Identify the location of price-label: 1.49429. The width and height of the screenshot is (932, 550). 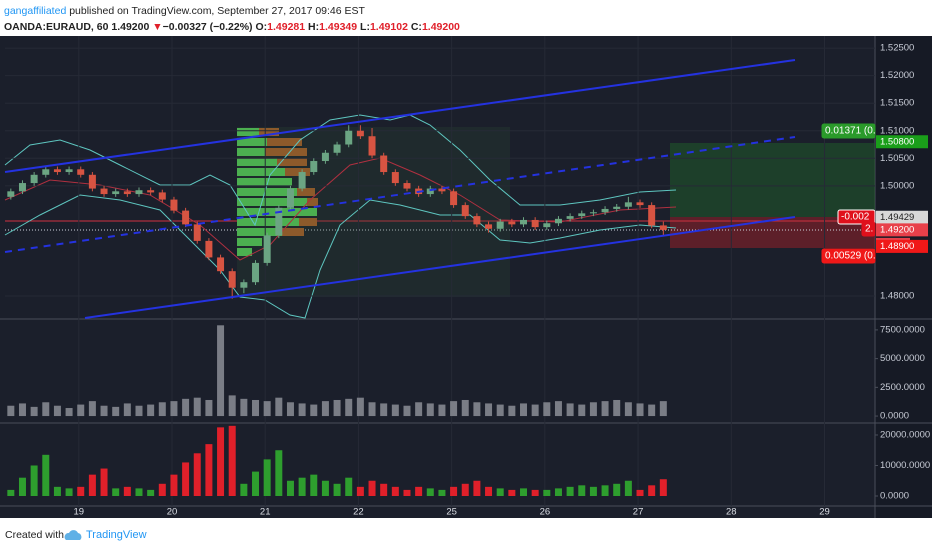
(897, 217).